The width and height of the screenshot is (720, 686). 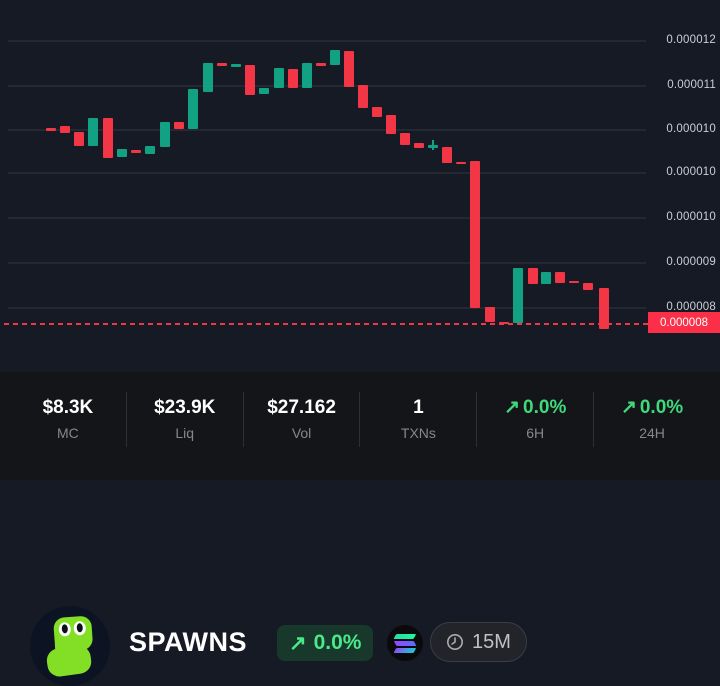 I want to click on stat-label: TXNs, so click(x=418, y=433).